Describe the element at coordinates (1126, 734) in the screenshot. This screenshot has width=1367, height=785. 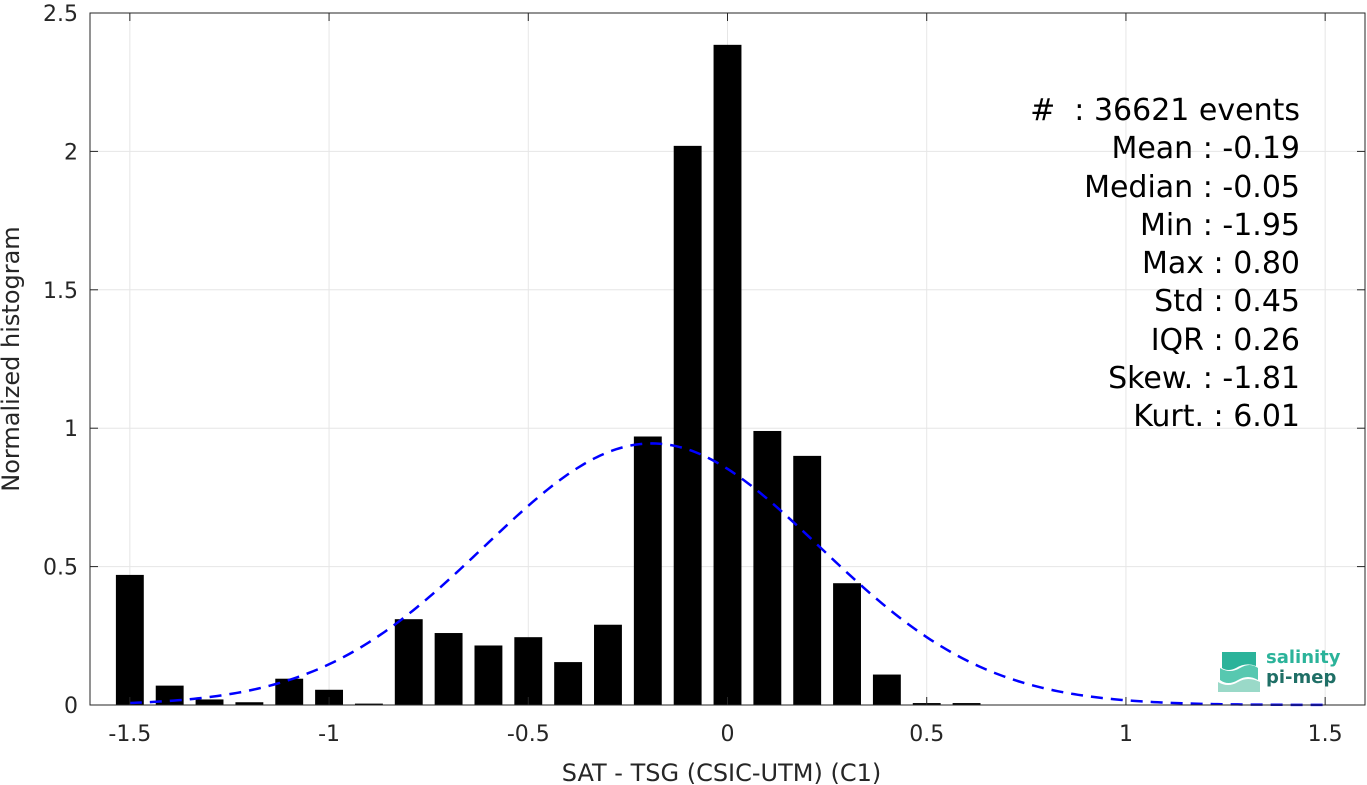
I see `x-tick-label: 1` at that location.